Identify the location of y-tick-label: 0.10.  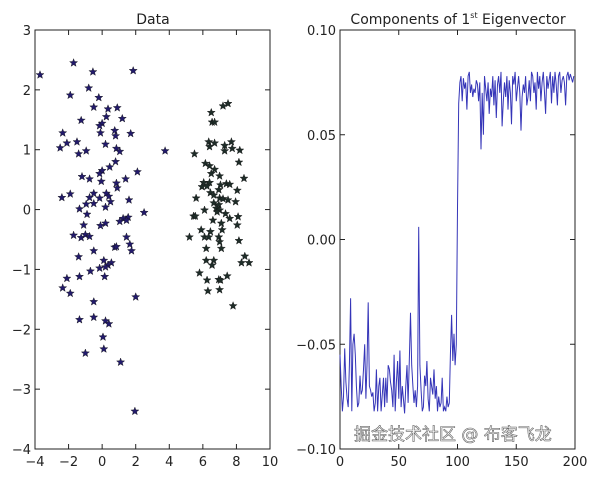
(321, 31).